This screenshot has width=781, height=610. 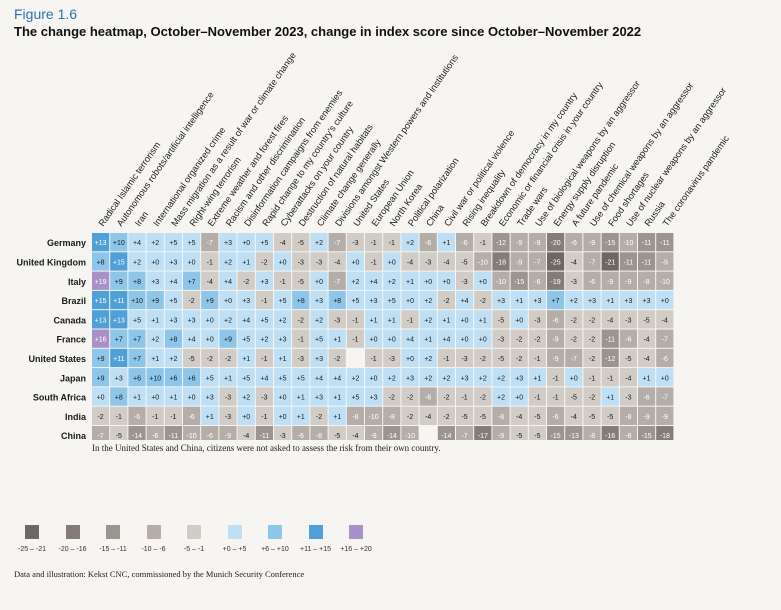 I want to click on cell-value-label: +4, so click(x=228, y=282).